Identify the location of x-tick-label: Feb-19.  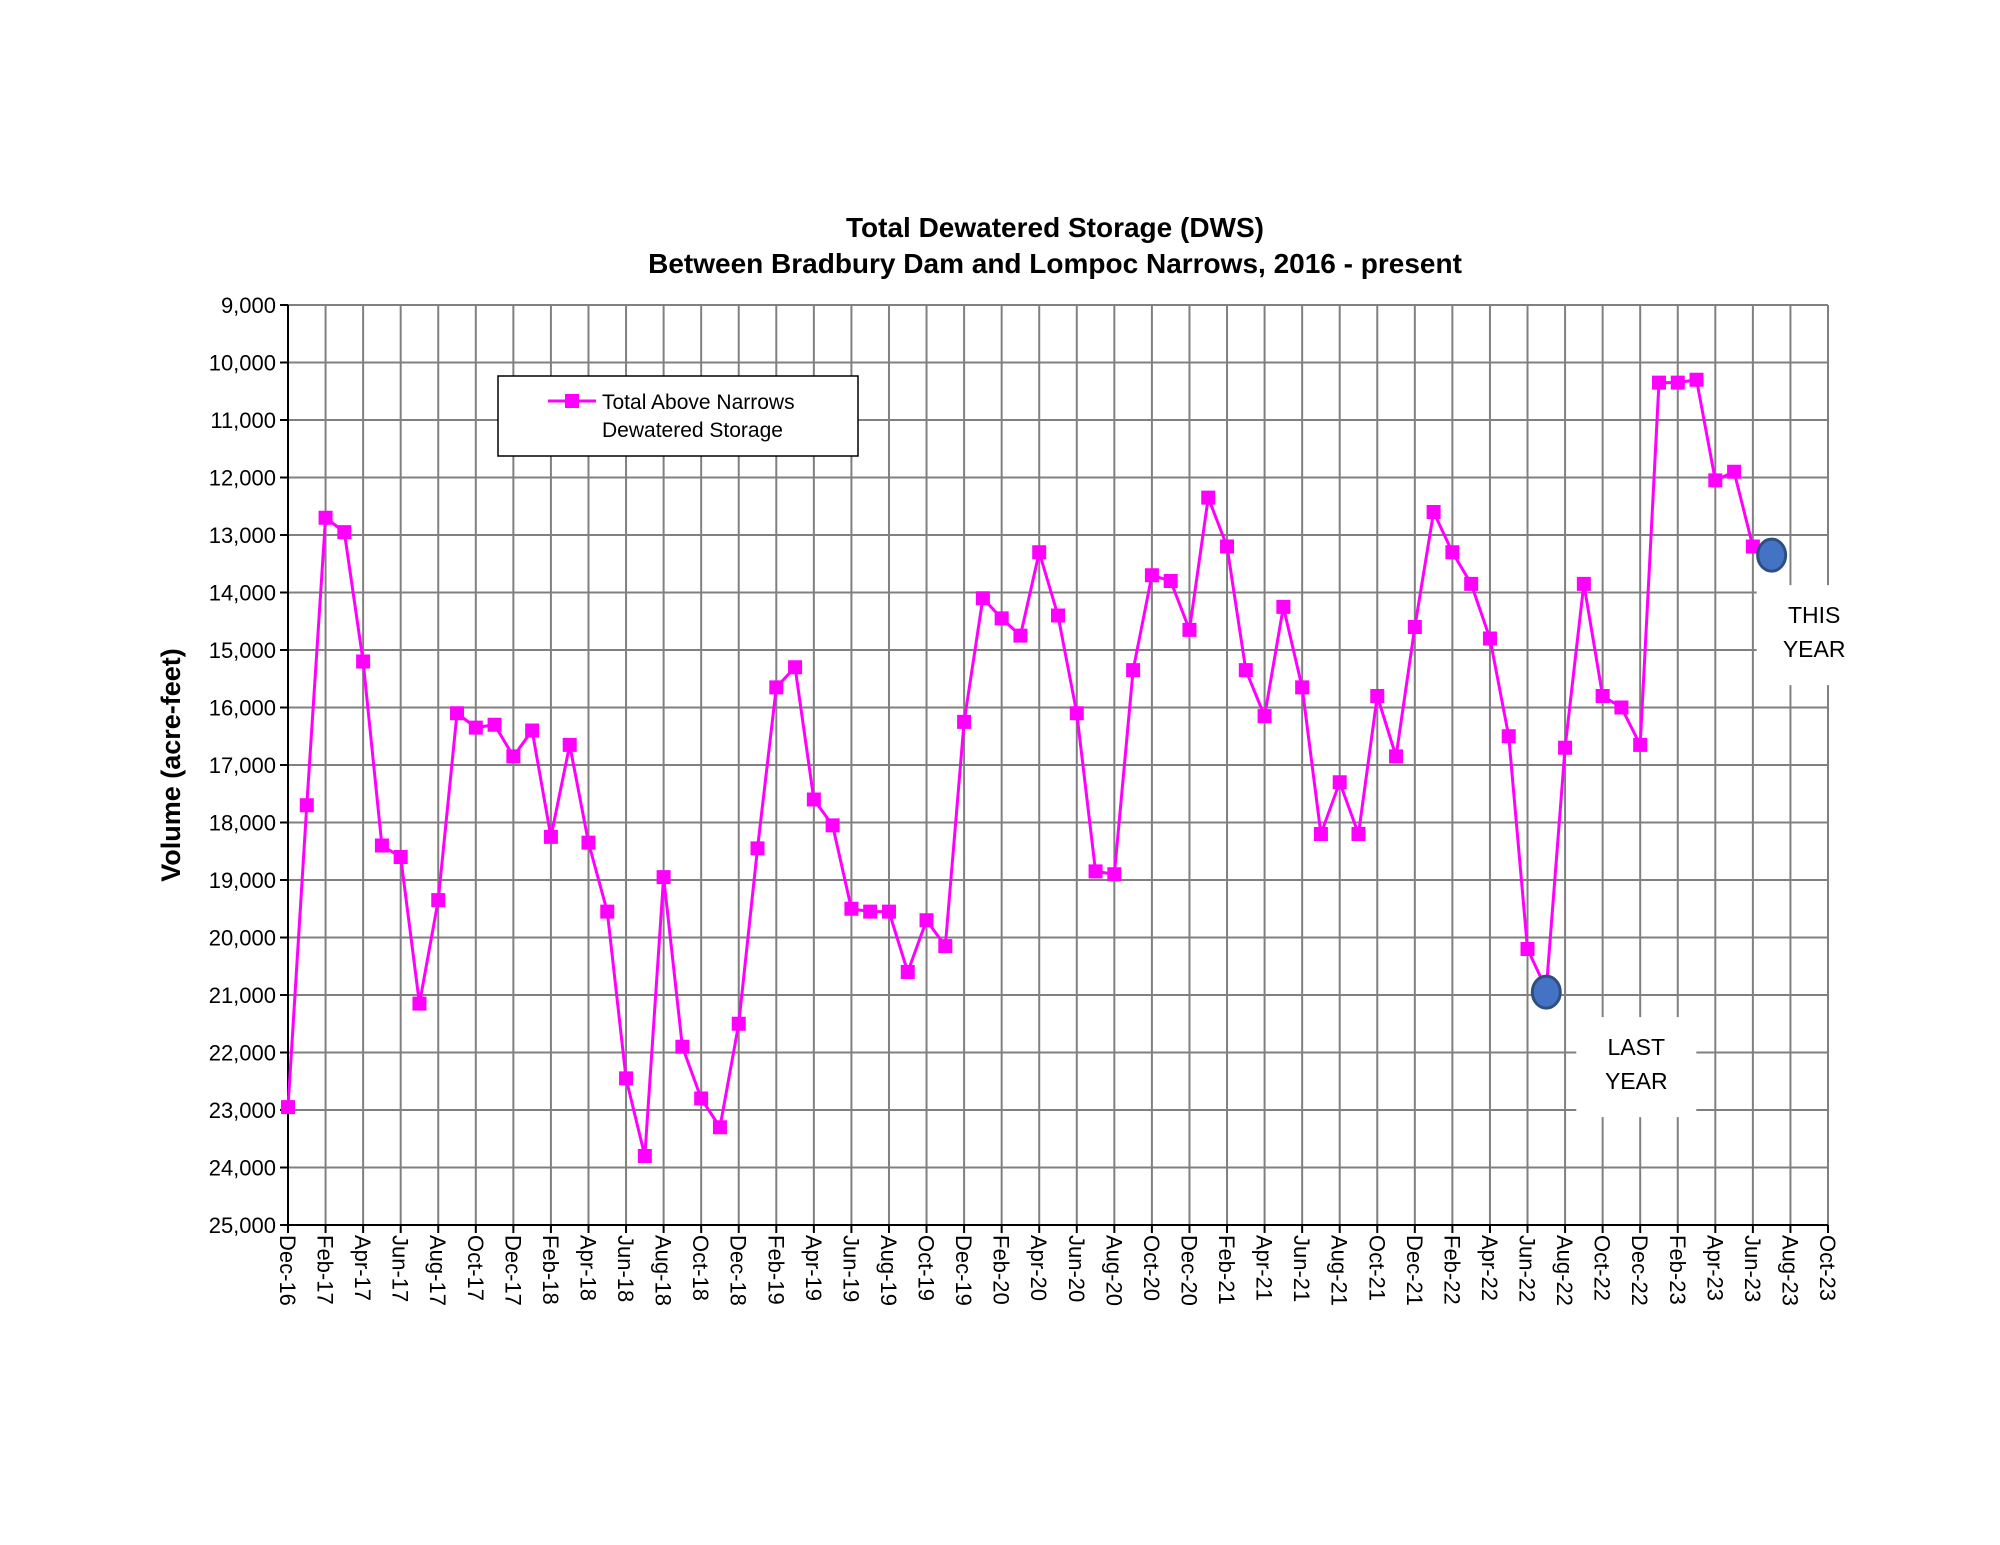
(775, 1270).